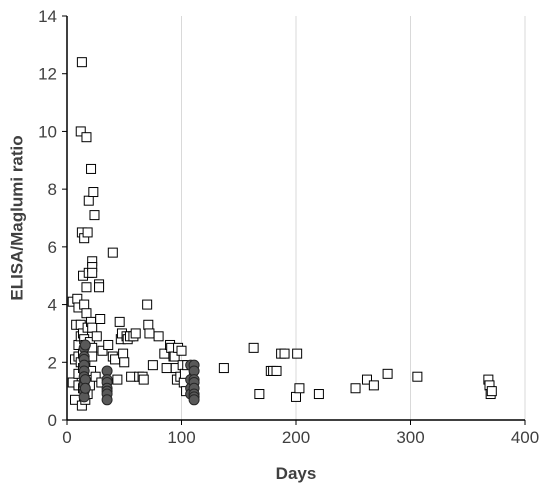  What do you see at coordinates (525, 437) in the screenshot?
I see `x-tick-label: 400` at bounding box center [525, 437].